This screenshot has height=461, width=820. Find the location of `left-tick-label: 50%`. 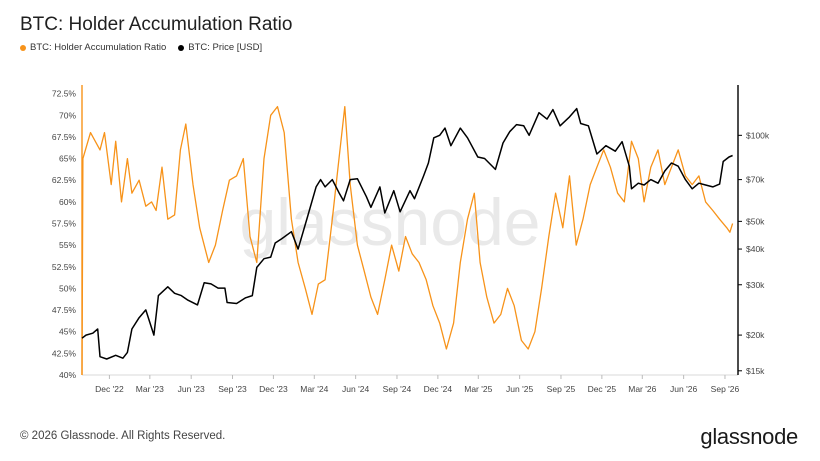

left-tick-label: 50% is located at coordinates (67, 288).